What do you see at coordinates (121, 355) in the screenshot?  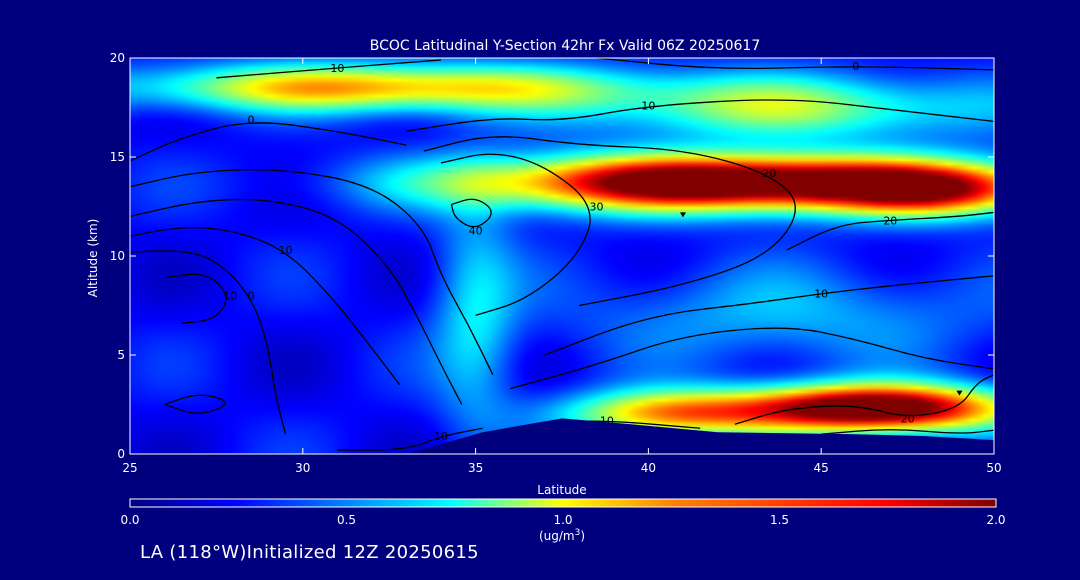 I see `y-tick-label: 5` at bounding box center [121, 355].